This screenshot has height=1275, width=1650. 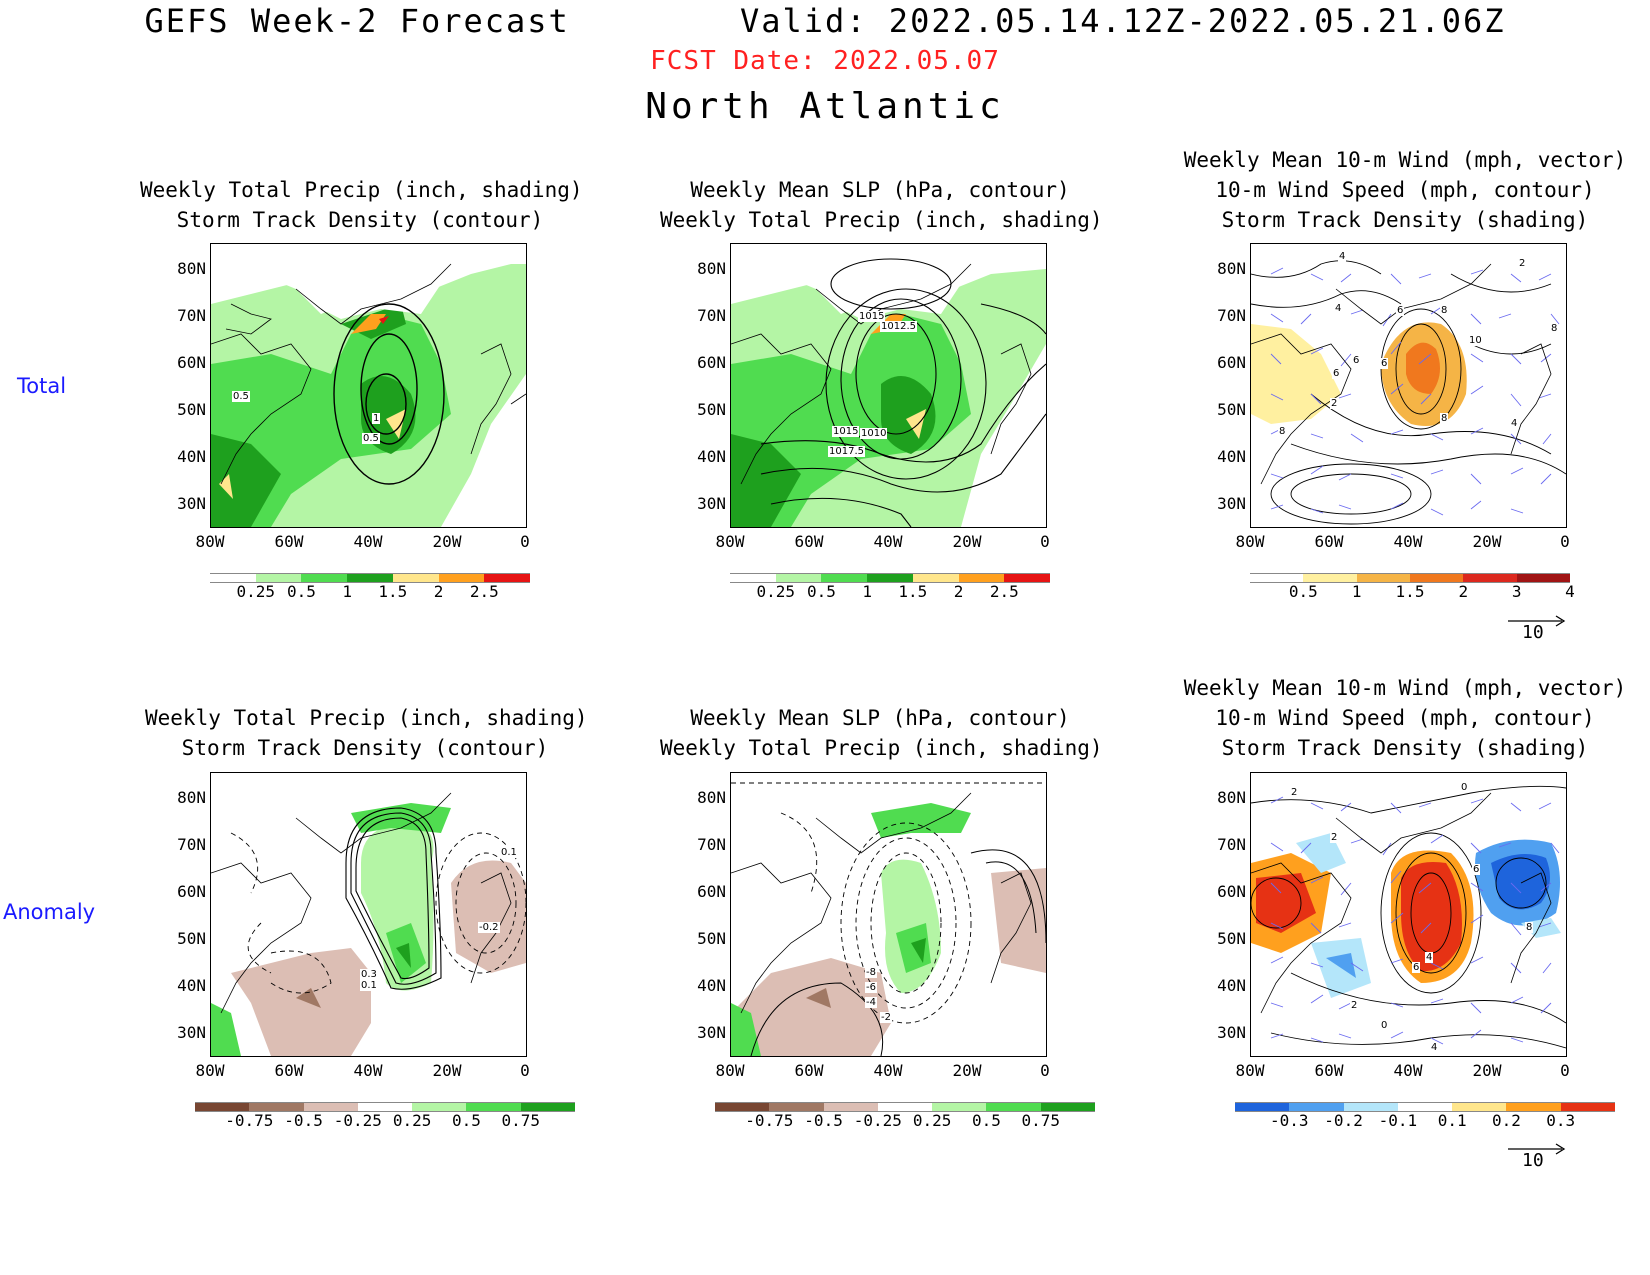 I want to click on map-panel-anomaly-precip, so click(x=368, y=914).